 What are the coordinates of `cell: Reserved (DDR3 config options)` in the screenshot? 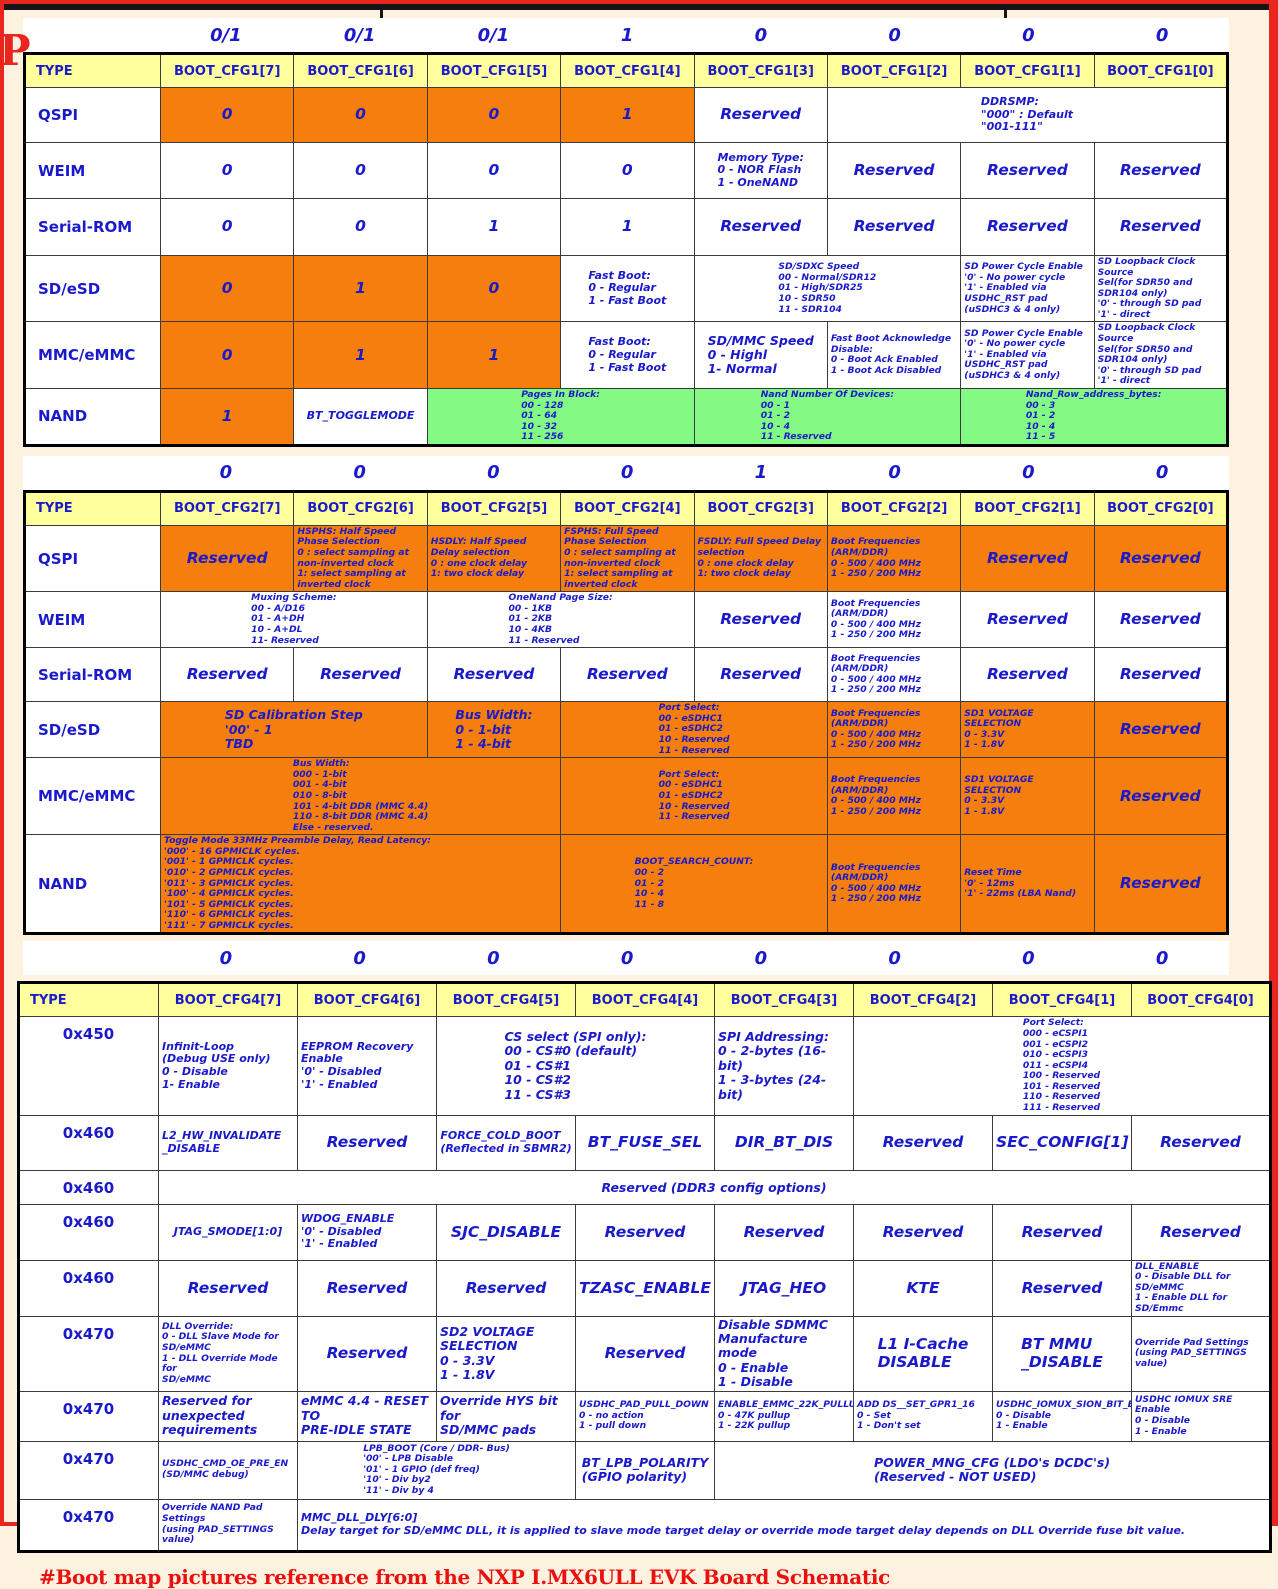 It's located at (714, 1187).